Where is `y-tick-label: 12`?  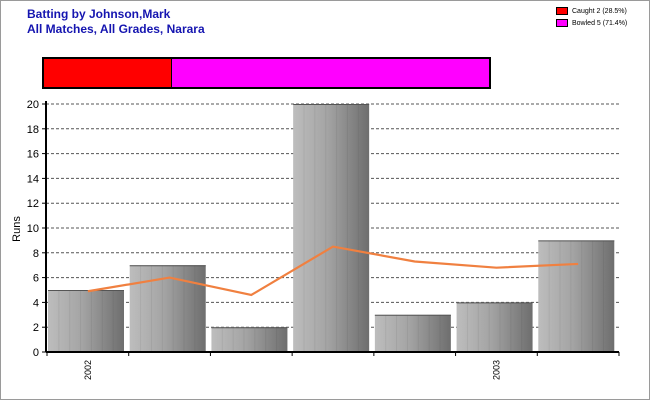 y-tick-label: 12 is located at coordinates (33, 204).